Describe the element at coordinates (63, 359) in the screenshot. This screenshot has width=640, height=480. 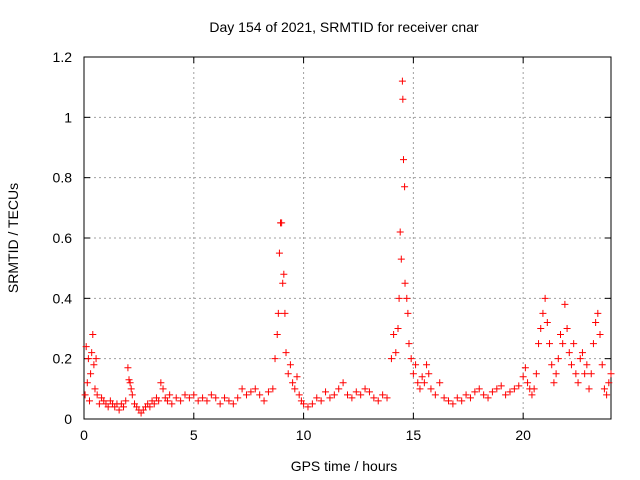
I see `y-tick-label: 0.2` at that location.